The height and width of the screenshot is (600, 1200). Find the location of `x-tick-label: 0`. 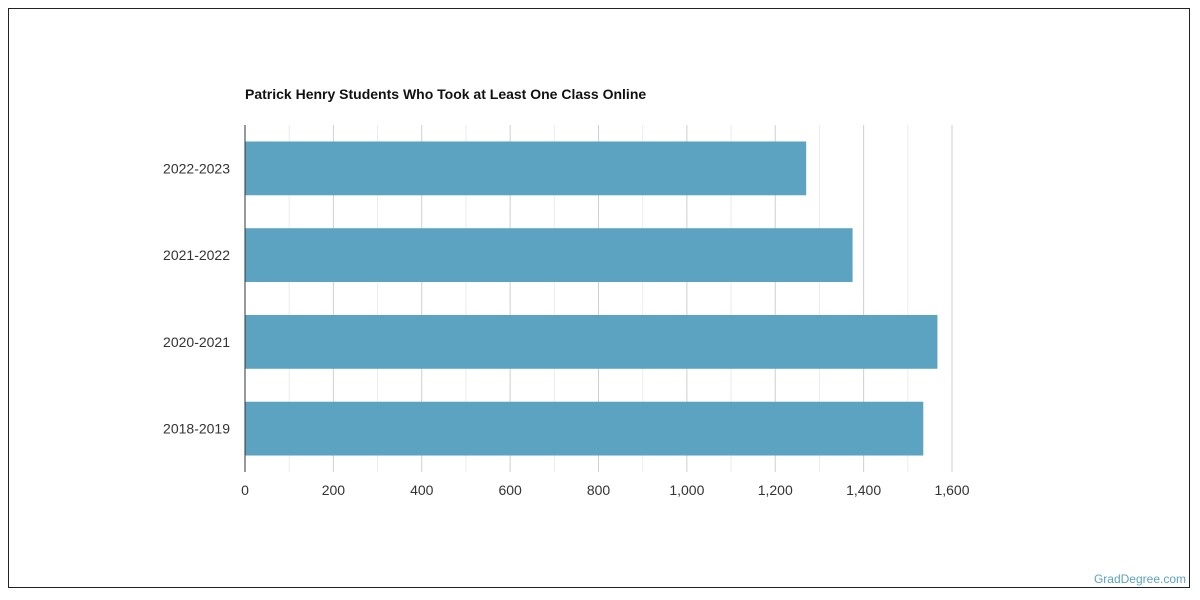

x-tick-label: 0 is located at coordinates (245, 490).